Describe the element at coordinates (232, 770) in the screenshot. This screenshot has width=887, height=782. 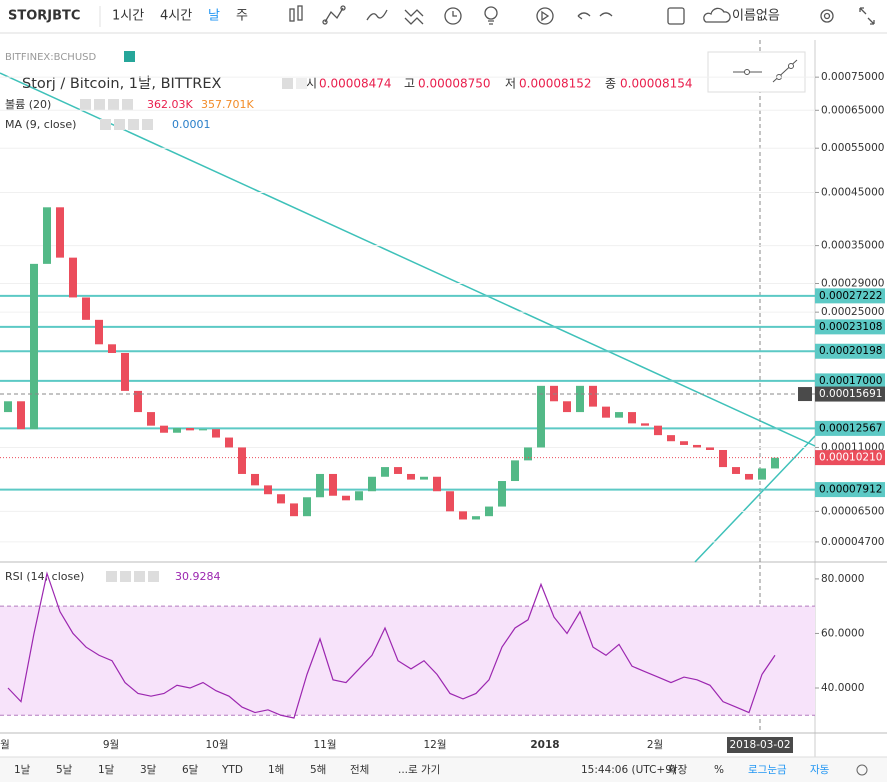
I see `range-button: YTD` at that location.